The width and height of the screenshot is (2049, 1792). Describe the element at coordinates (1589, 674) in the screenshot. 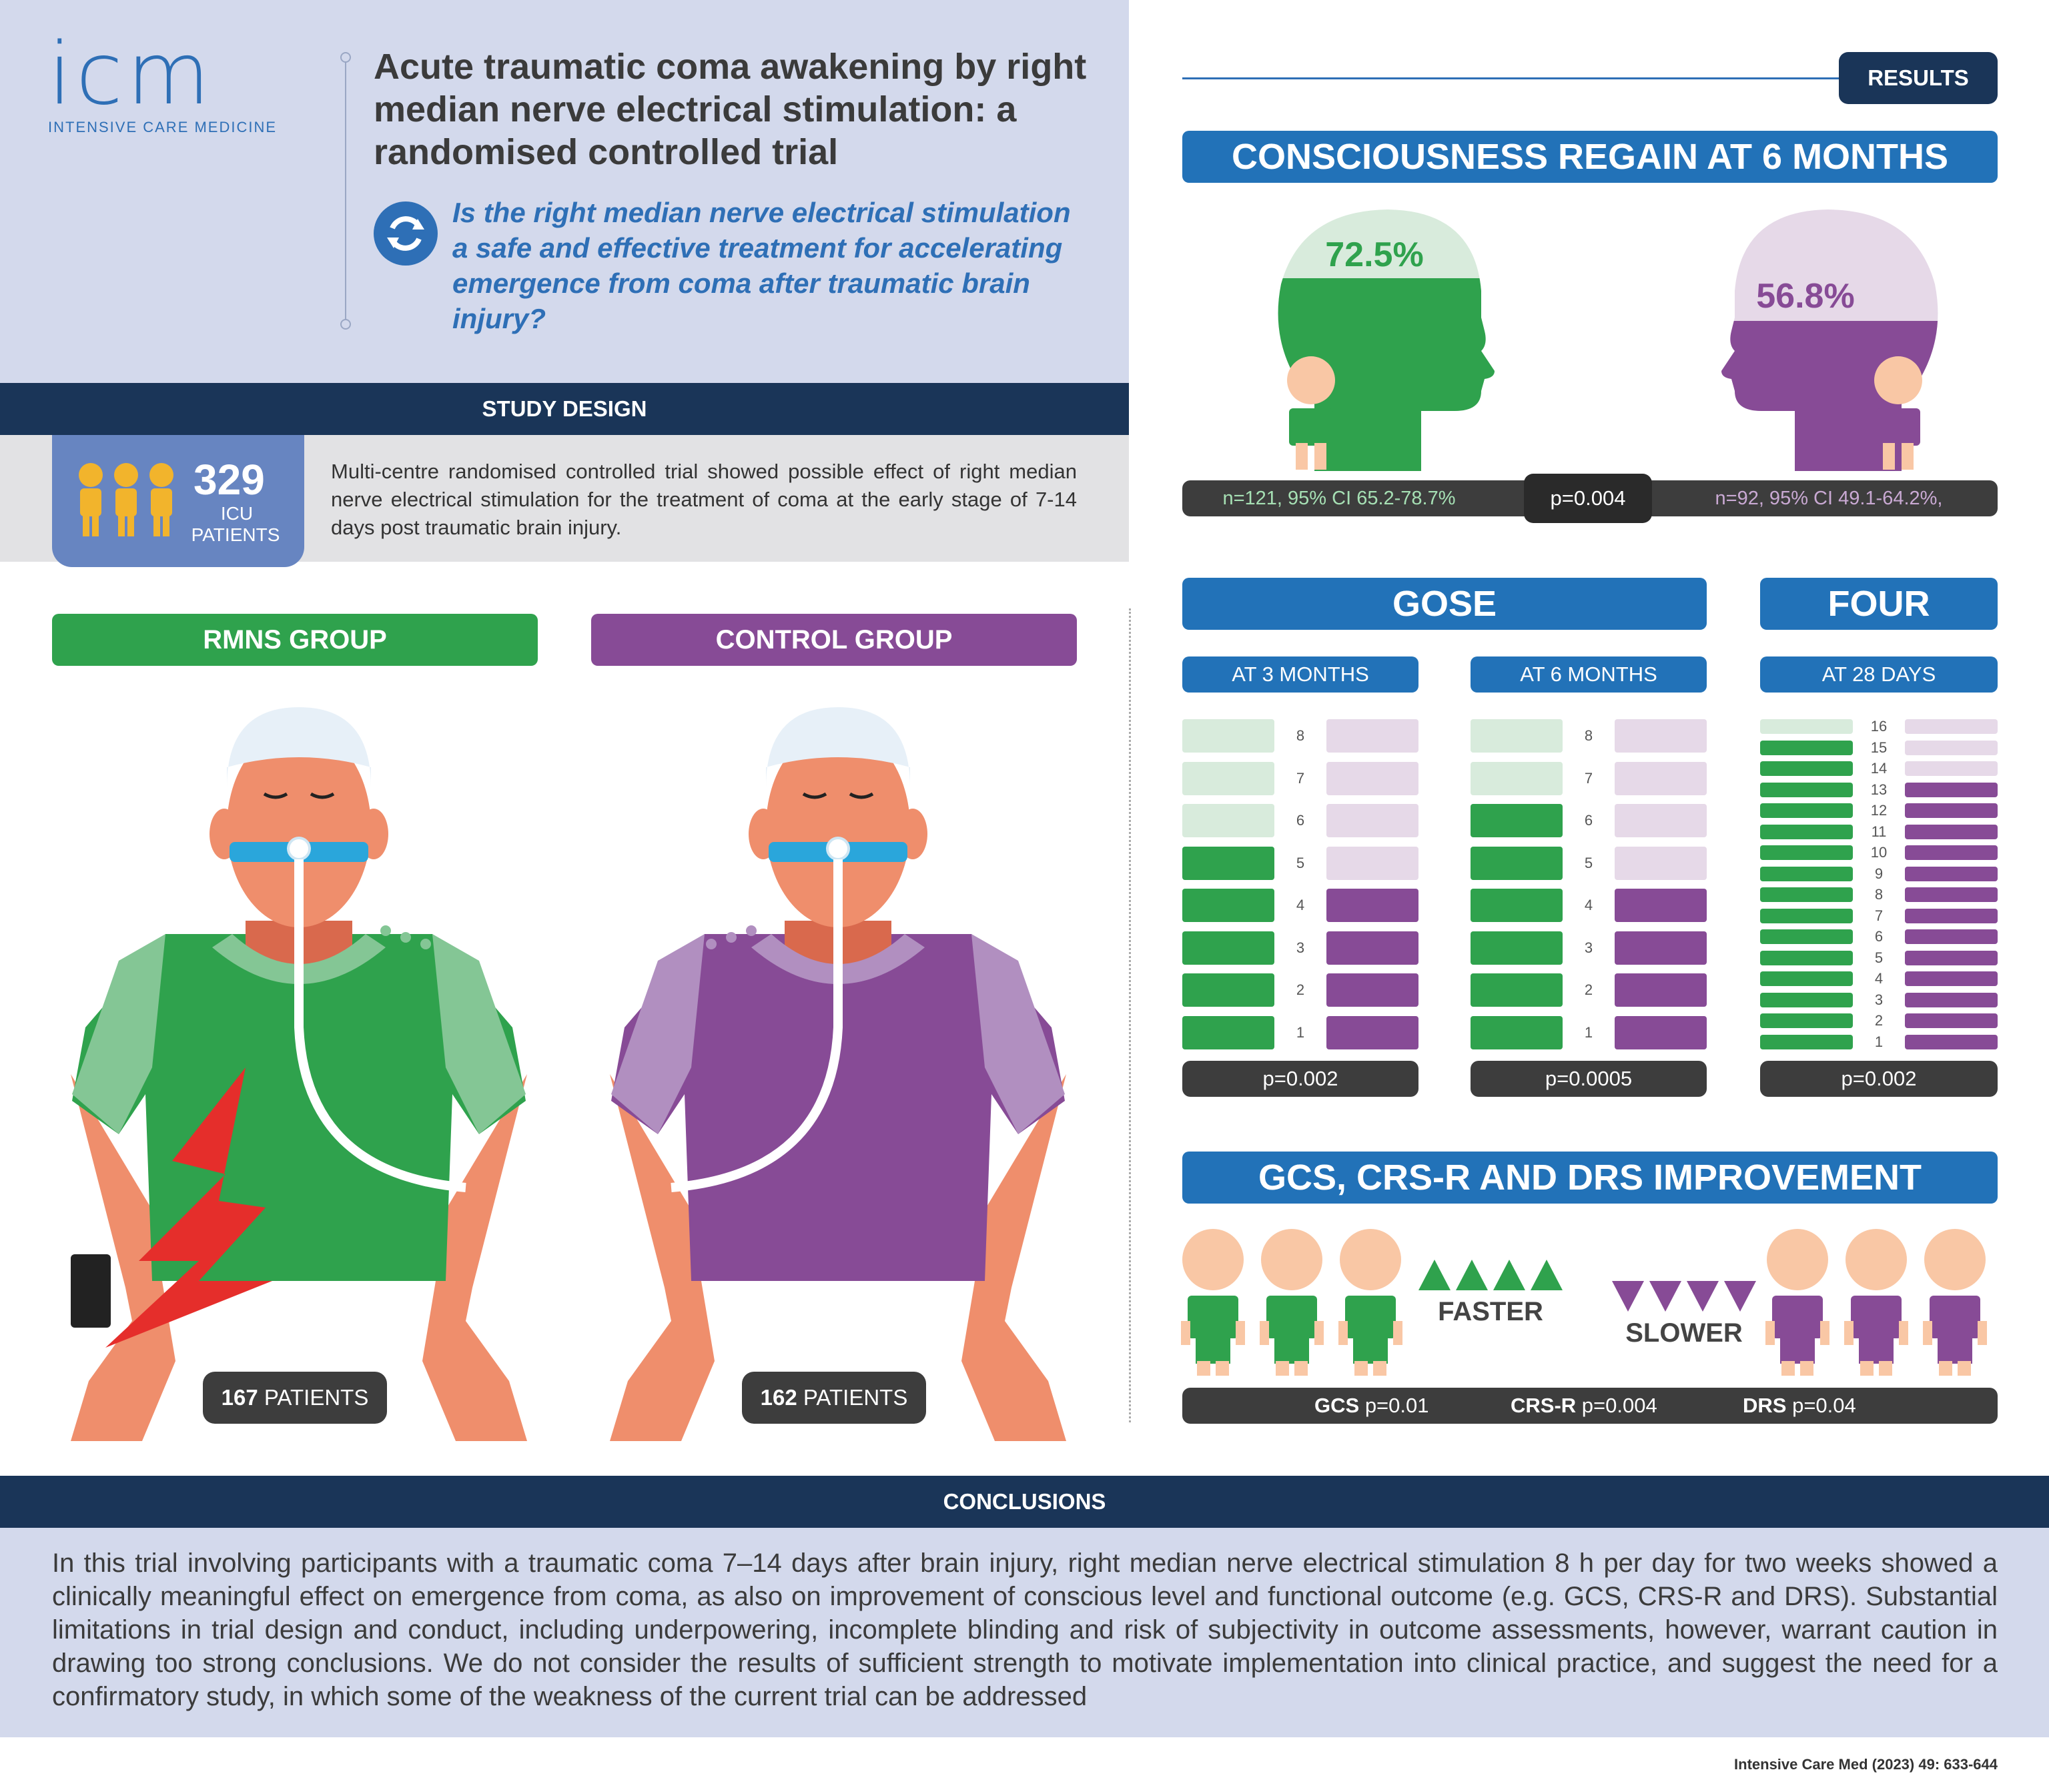

I see `gose-6m-label: AT 6 MONTHS` at that location.